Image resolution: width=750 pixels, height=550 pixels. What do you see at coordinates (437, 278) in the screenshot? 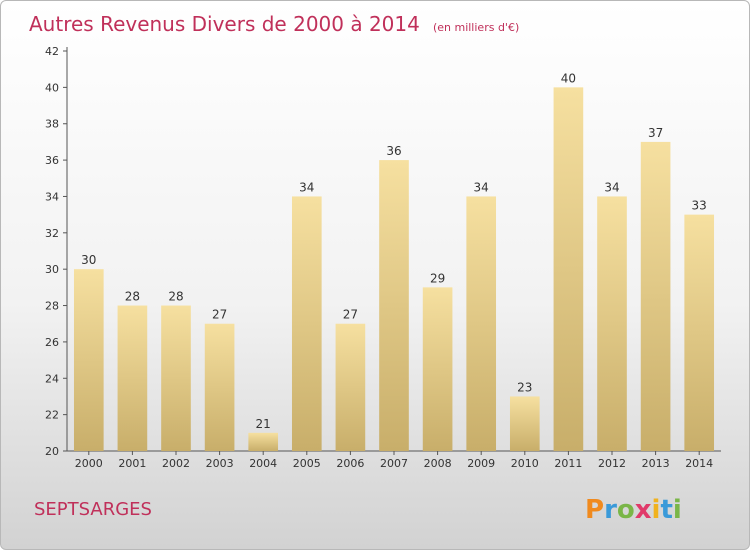
I see `data-label: 29` at bounding box center [437, 278].